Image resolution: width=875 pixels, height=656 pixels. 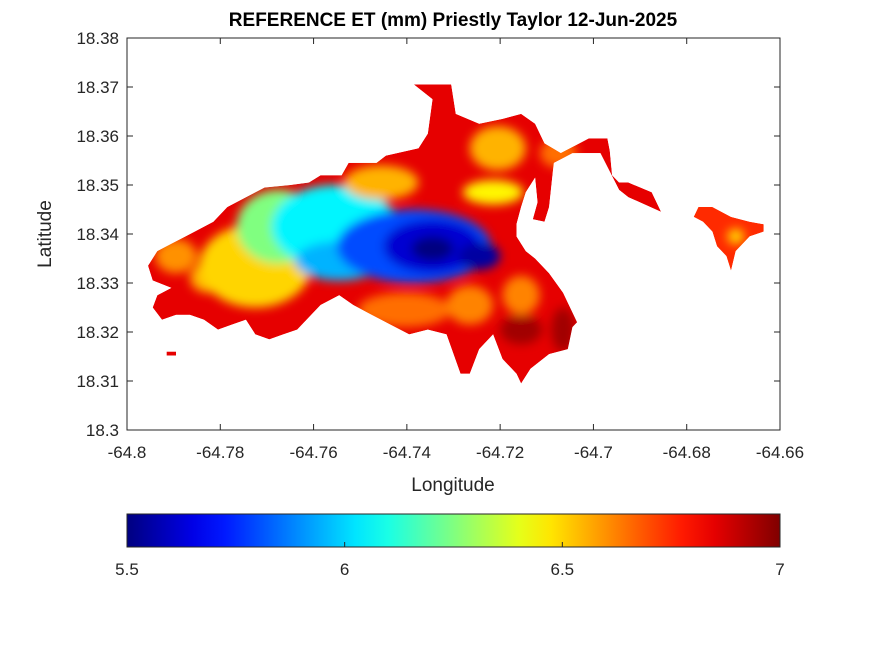 I want to click on colorbar: 5.5 6 6.5 7, so click(x=450, y=546).